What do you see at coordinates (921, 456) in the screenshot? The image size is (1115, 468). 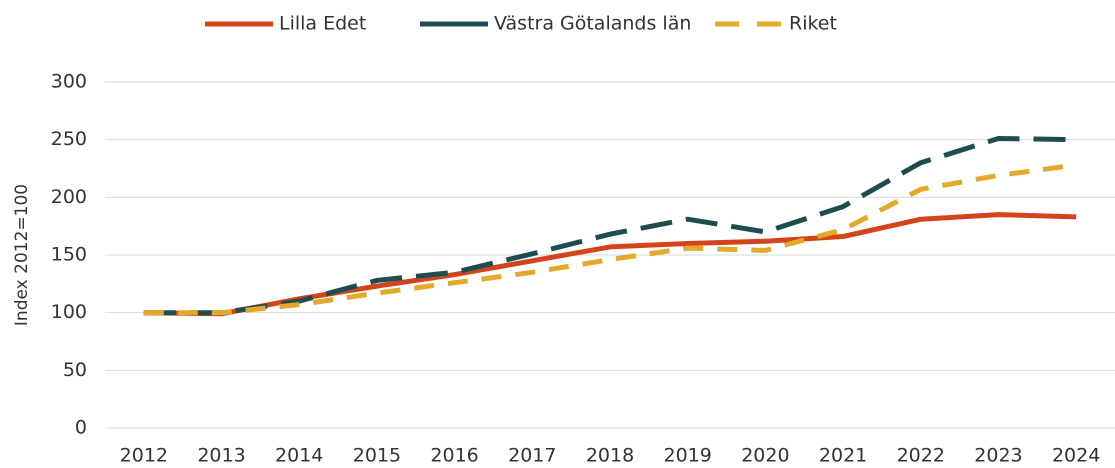 I see `x-tick-label: 2022` at bounding box center [921, 456].